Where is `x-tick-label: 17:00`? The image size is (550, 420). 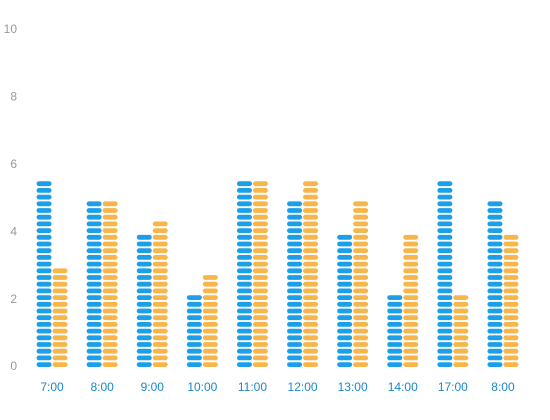 x-tick-label: 17:00 is located at coordinates (453, 387).